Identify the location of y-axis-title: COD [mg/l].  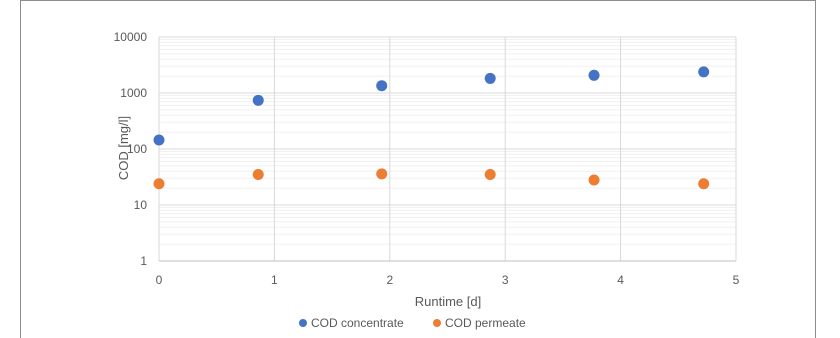
(123, 148).